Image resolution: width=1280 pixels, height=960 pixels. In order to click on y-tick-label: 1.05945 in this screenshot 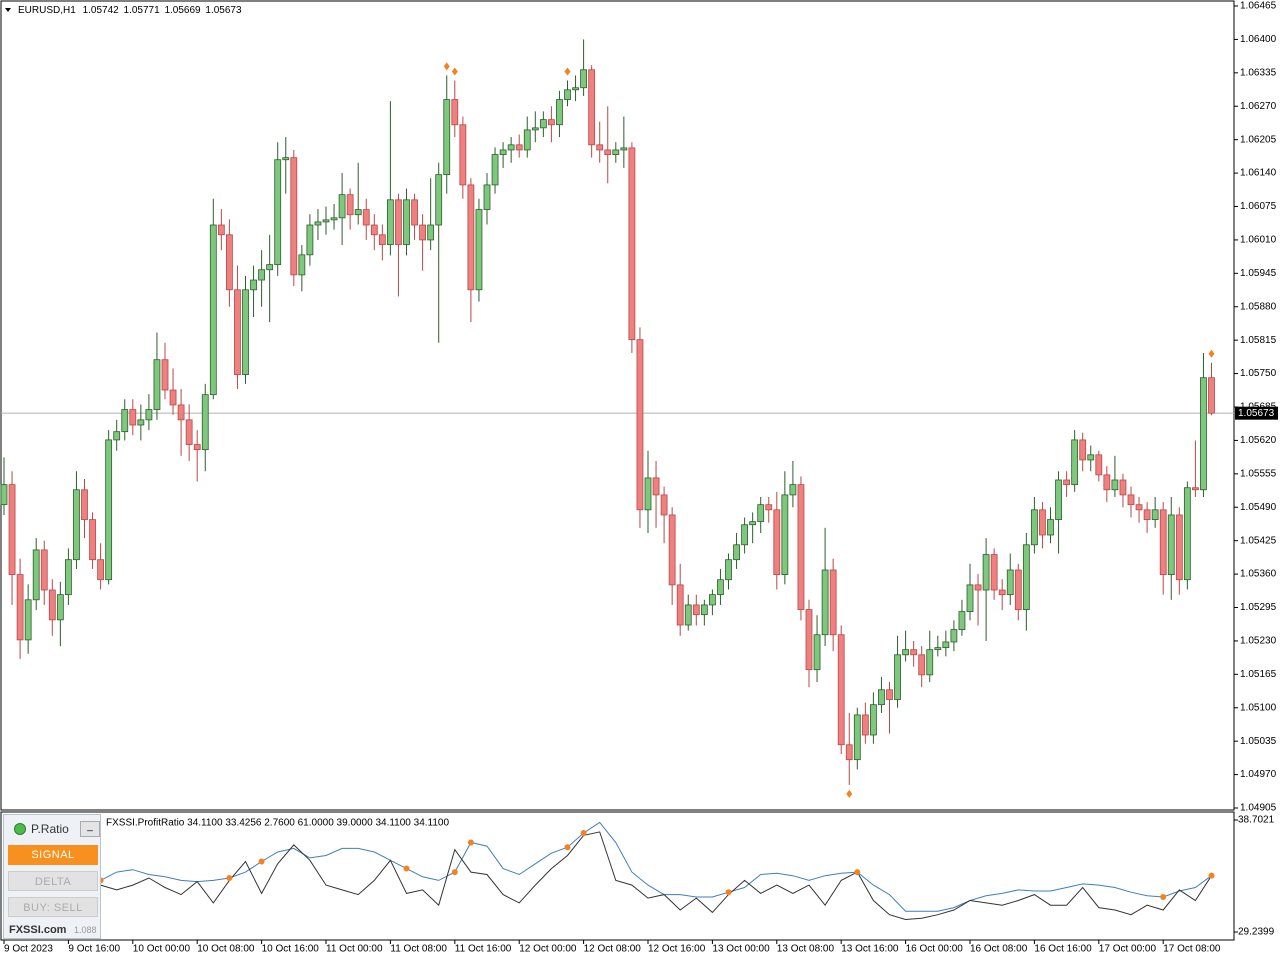, I will do `click(1258, 273)`.